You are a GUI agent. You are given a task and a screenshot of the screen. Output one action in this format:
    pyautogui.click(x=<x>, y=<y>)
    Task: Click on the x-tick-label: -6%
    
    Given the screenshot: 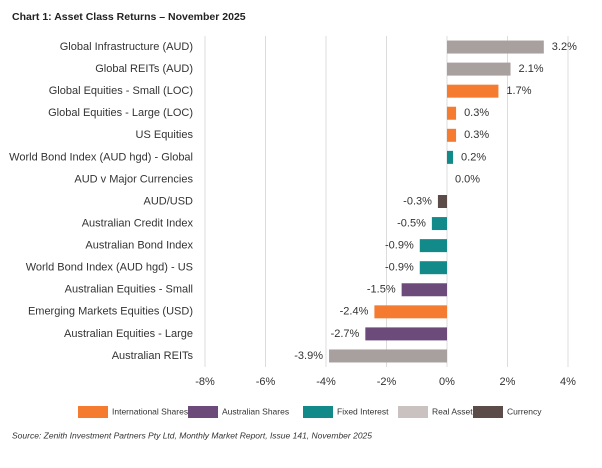 What is the action you would take?
    pyautogui.click(x=266, y=382)
    